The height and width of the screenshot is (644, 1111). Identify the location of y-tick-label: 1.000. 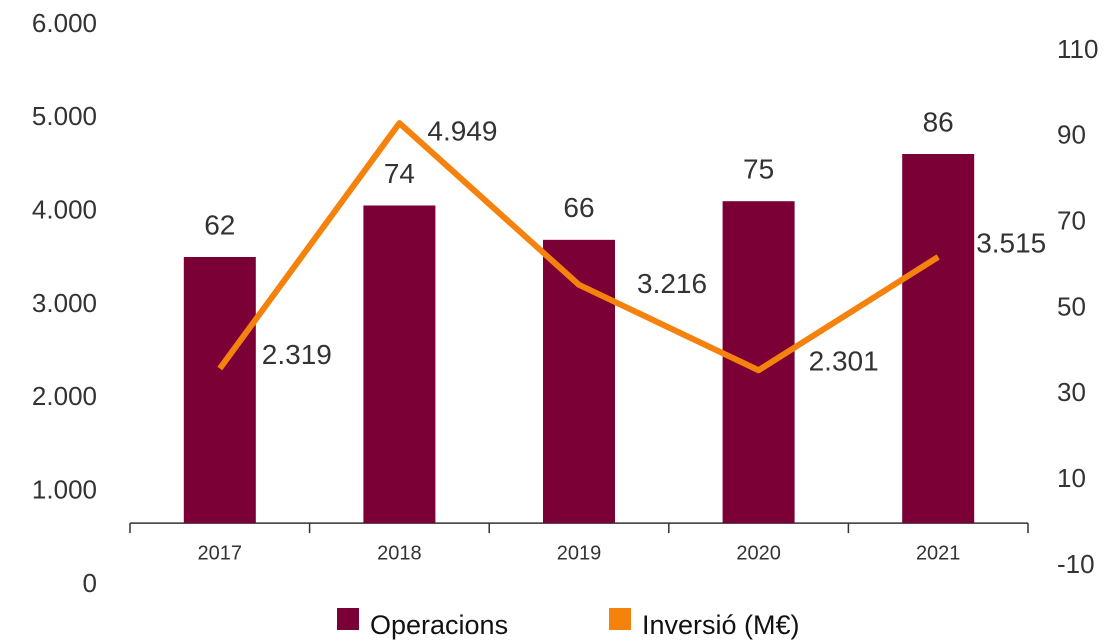
(64, 490).